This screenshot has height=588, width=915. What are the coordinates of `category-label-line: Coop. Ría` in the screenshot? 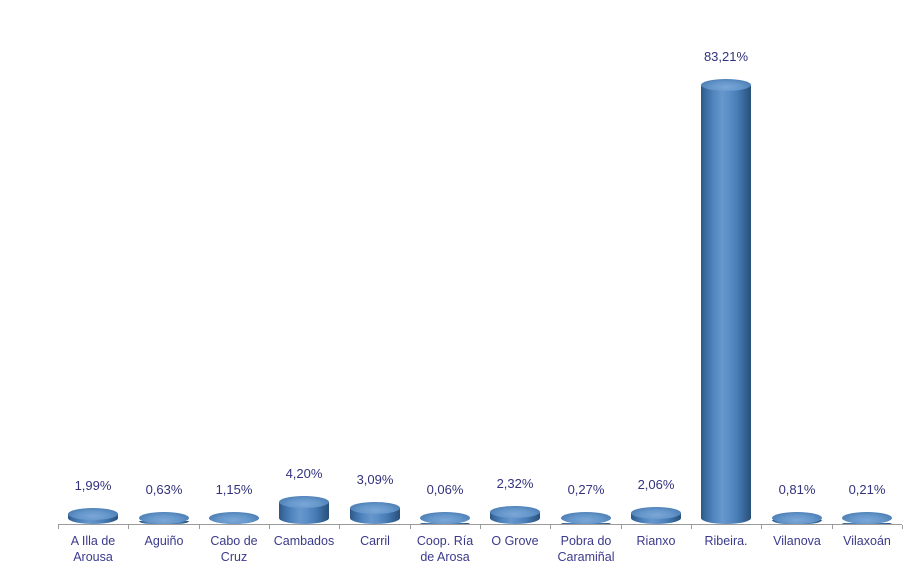 It's located at (445, 541).